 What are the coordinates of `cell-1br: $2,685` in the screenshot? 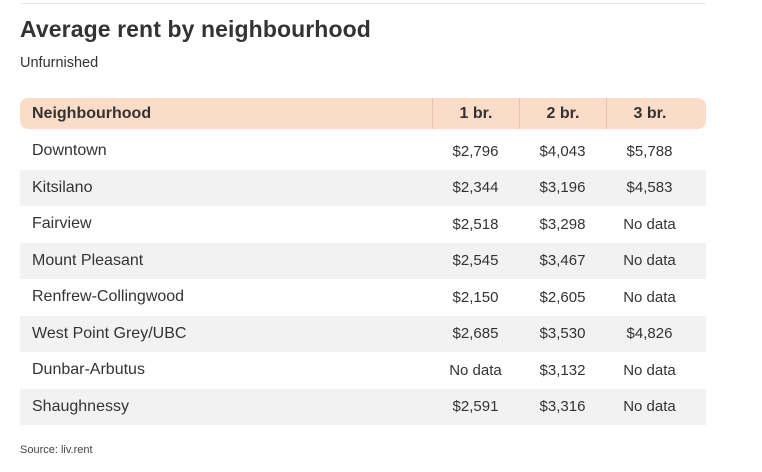 It's located at (475, 334).